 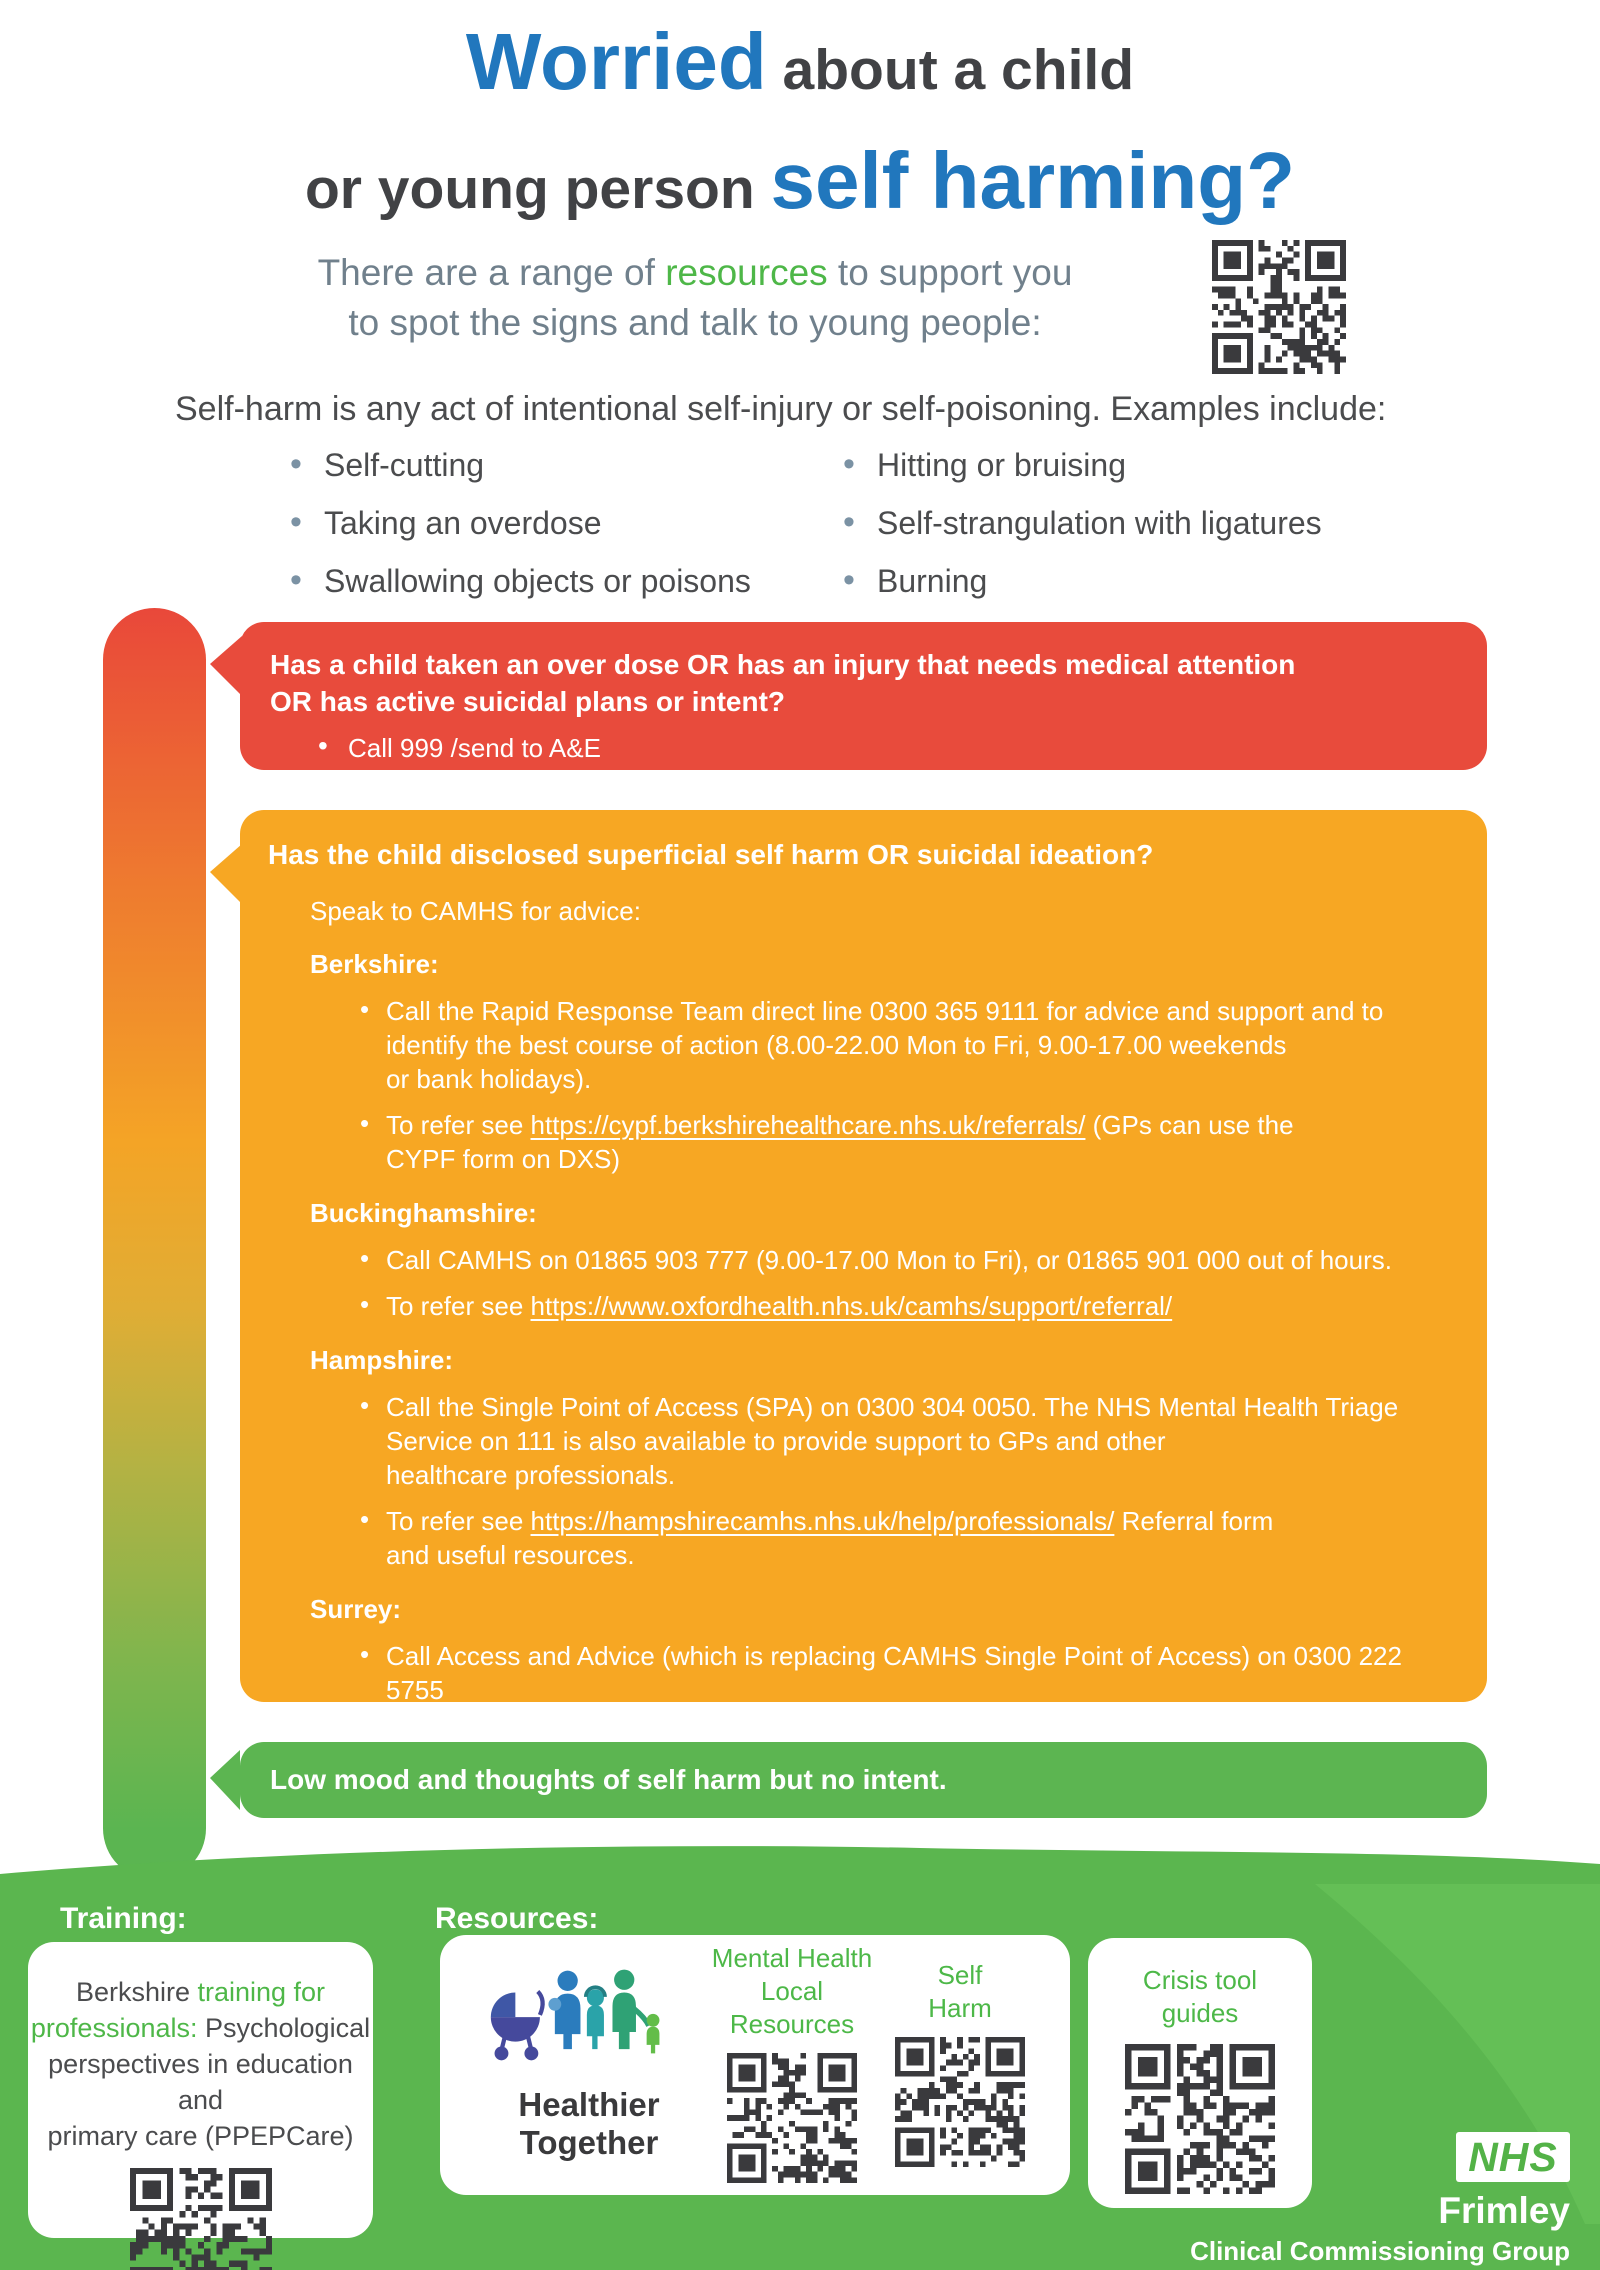 I want to click on footer-wave-edge, so click(x=800, y=1866).